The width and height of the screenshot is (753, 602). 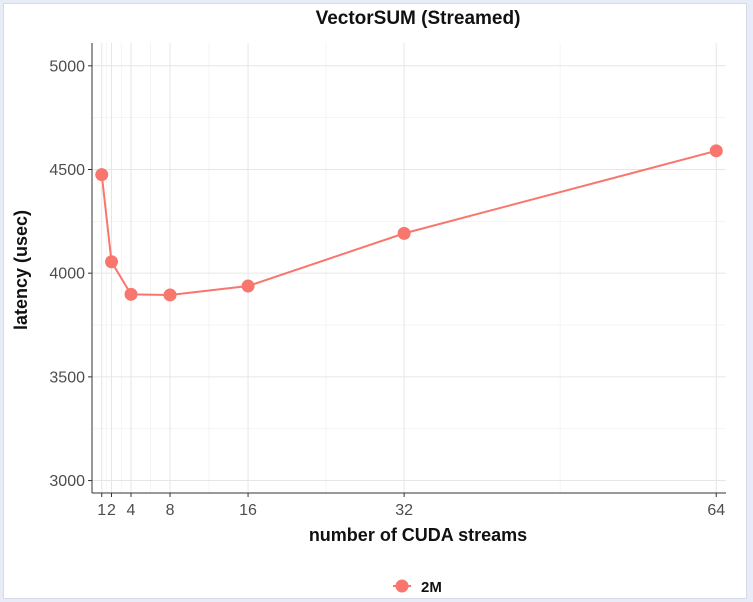 What do you see at coordinates (67, 274) in the screenshot?
I see `y-tick-label: 4000` at bounding box center [67, 274].